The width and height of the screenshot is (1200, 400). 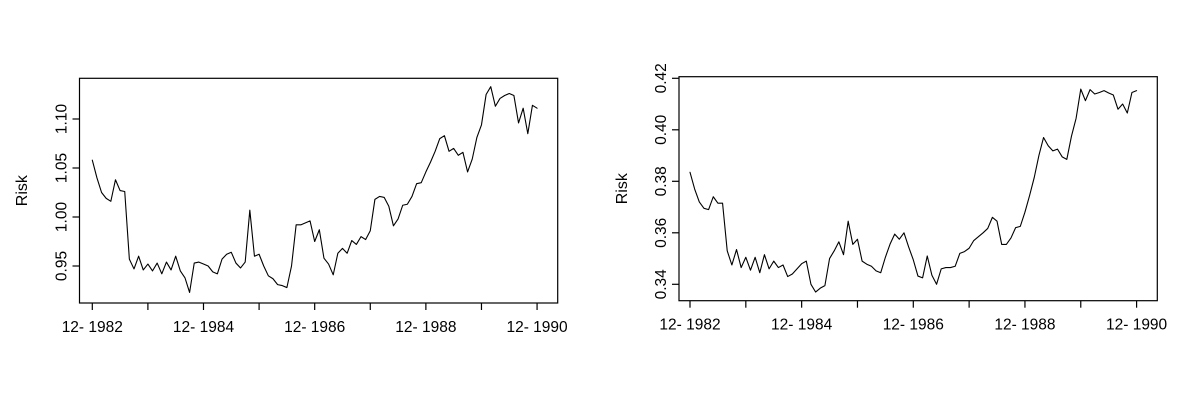 What do you see at coordinates (62, 217) in the screenshot?
I see `y-tick-label: 1.00` at bounding box center [62, 217].